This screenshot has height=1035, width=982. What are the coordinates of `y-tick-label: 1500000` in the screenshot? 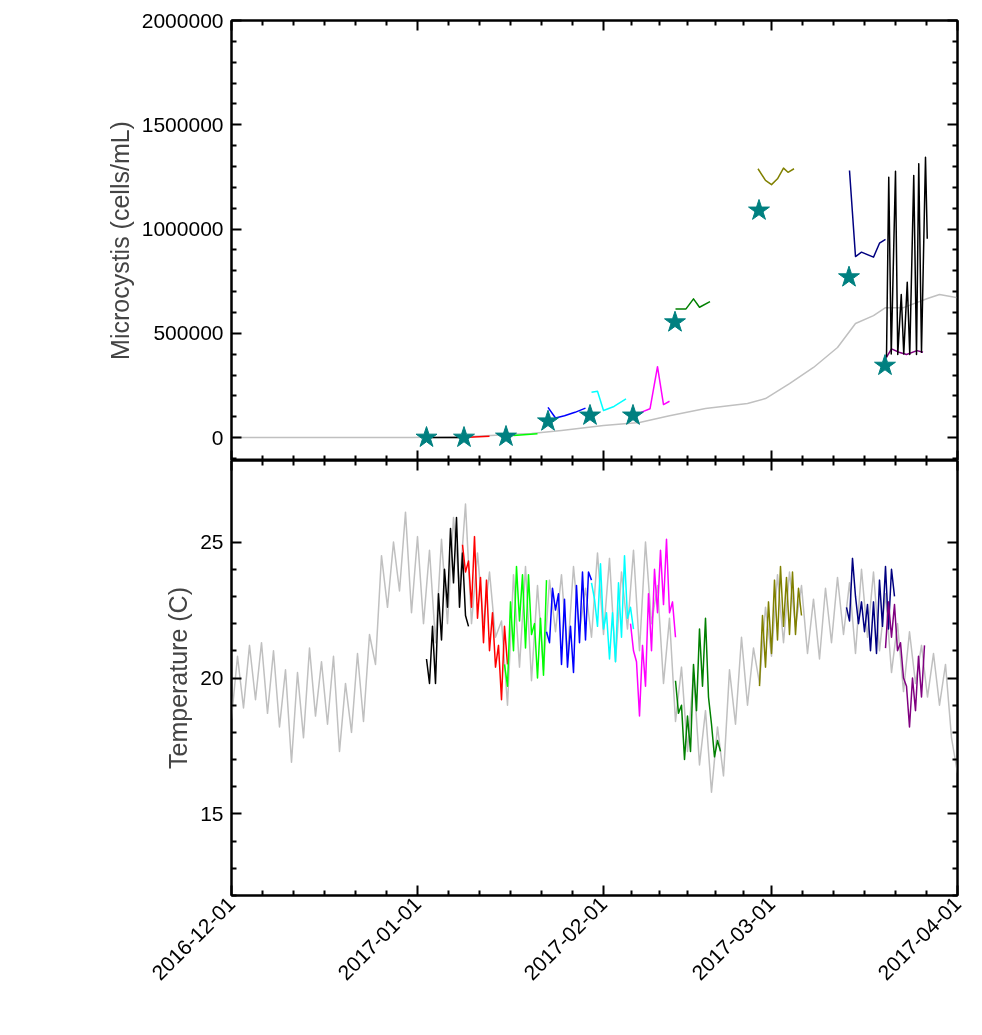 It's located at (182, 124).